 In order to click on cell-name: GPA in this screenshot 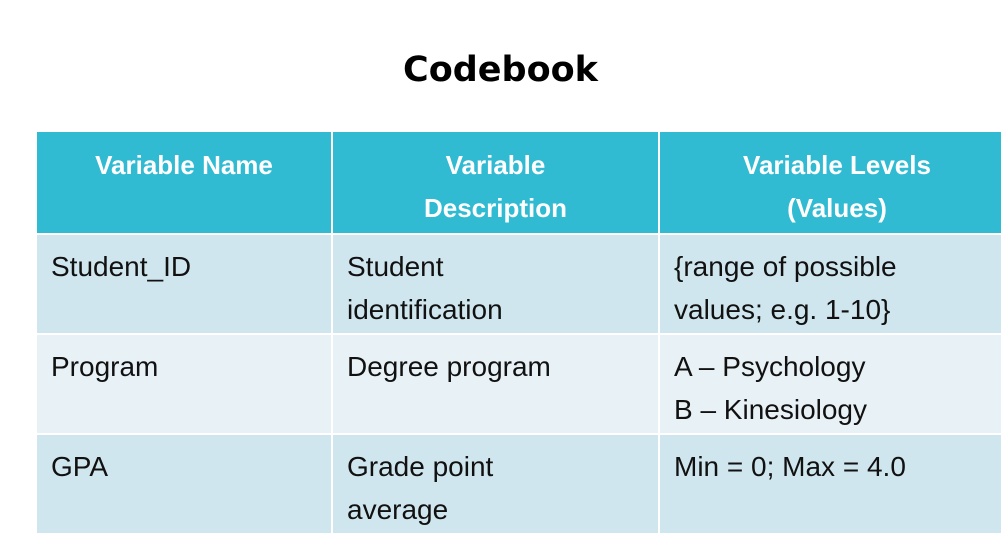, I will do `click(184, 484)`.